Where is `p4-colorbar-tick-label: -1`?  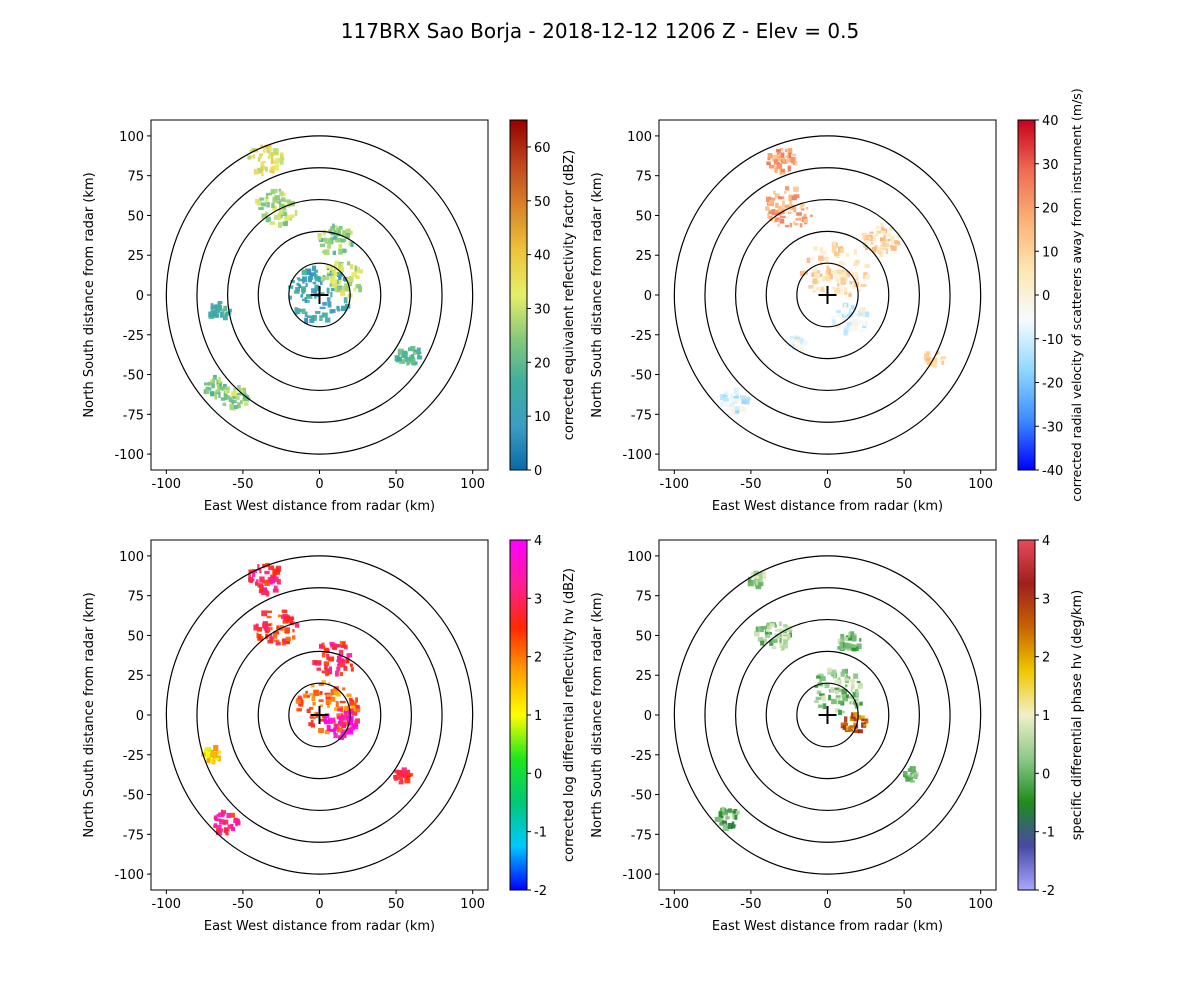
p4-colorbar-tick-label: -1 is located at coordinates (1048, 833).